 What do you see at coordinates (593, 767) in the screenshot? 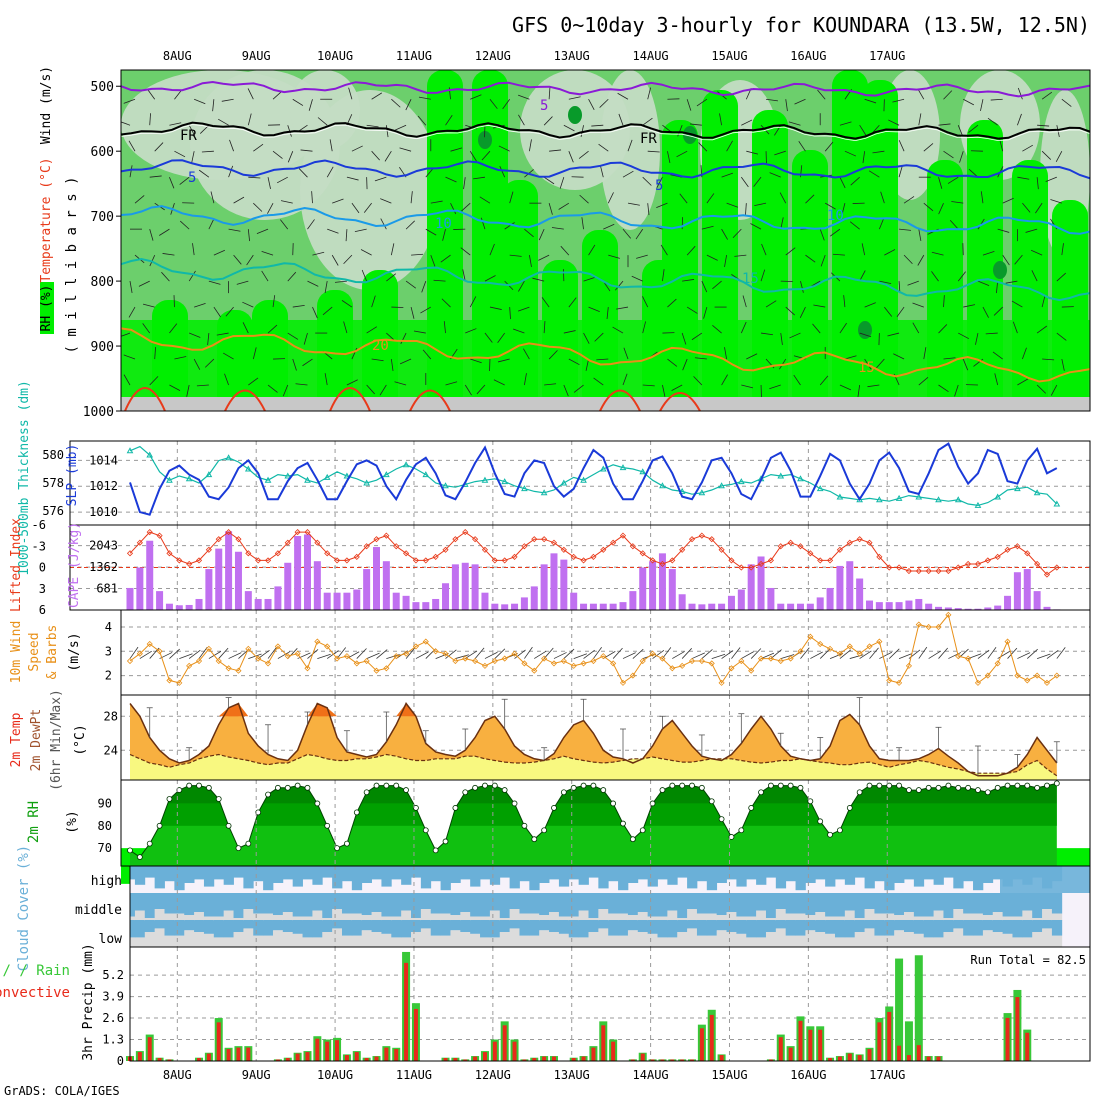
I see `dewpoint-area` at bounding box center [593, 767].